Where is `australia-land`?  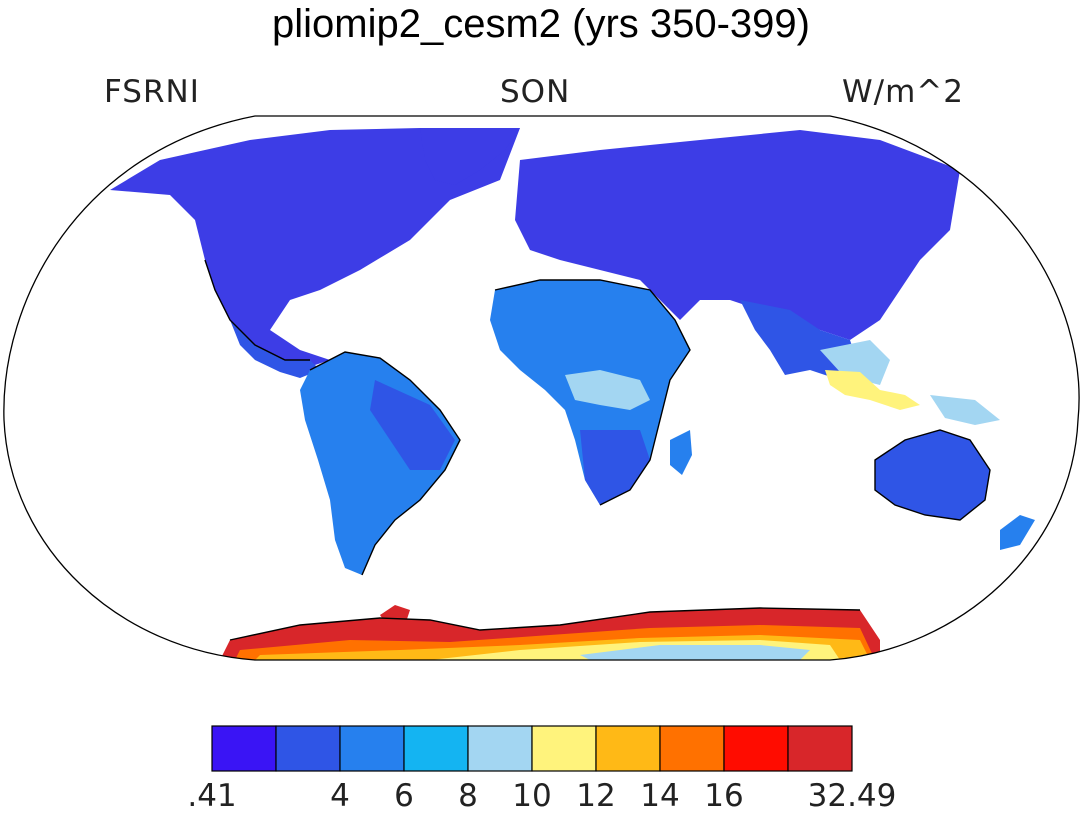 australia-land is located at coordinates (932, 475).